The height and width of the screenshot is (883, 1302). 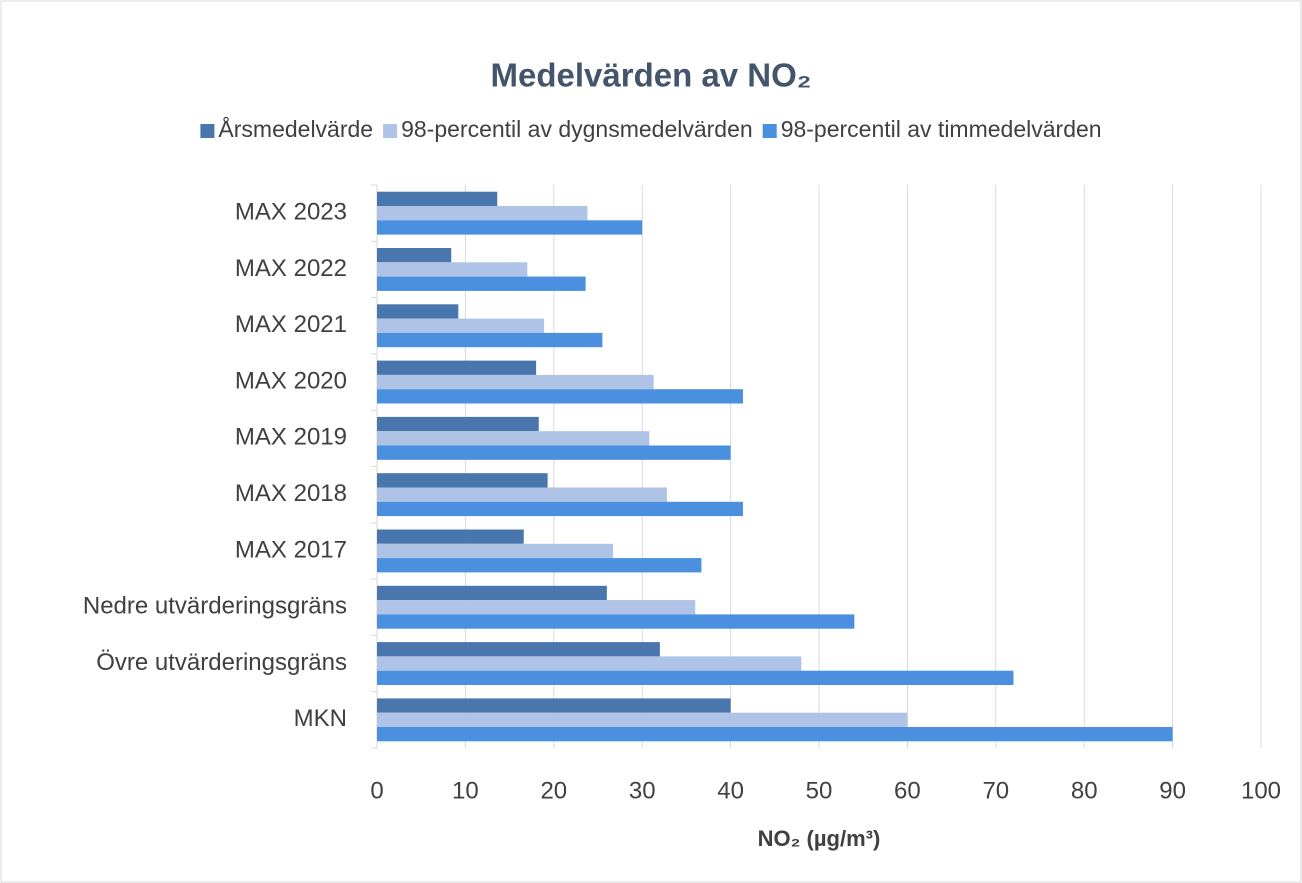 What do you see at coordinates (221, 662) in the screenshot?
I see `y-tick-label: Övre utvärderingsgräns` at bounding box center [221, 662].